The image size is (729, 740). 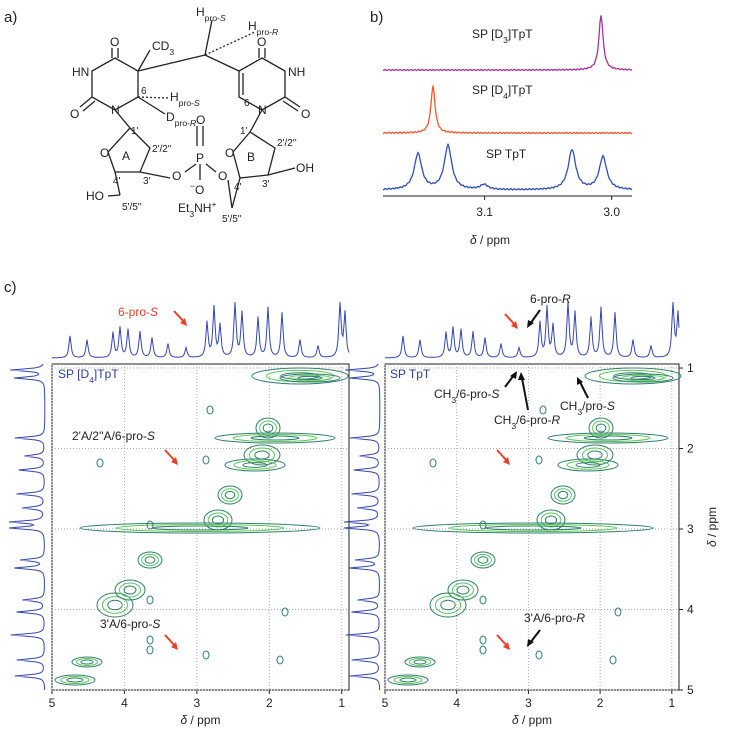 I want to click on ring-label: B, so click(x=251, y=157).